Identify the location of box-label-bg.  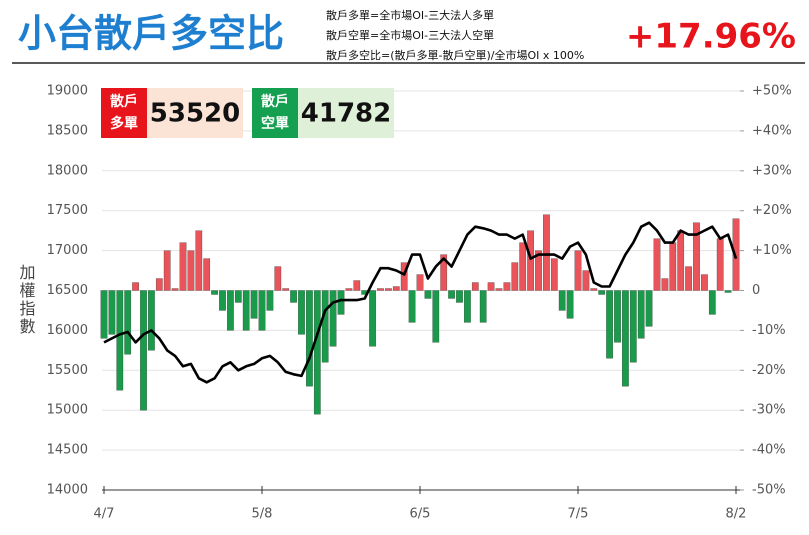
(275, 113).